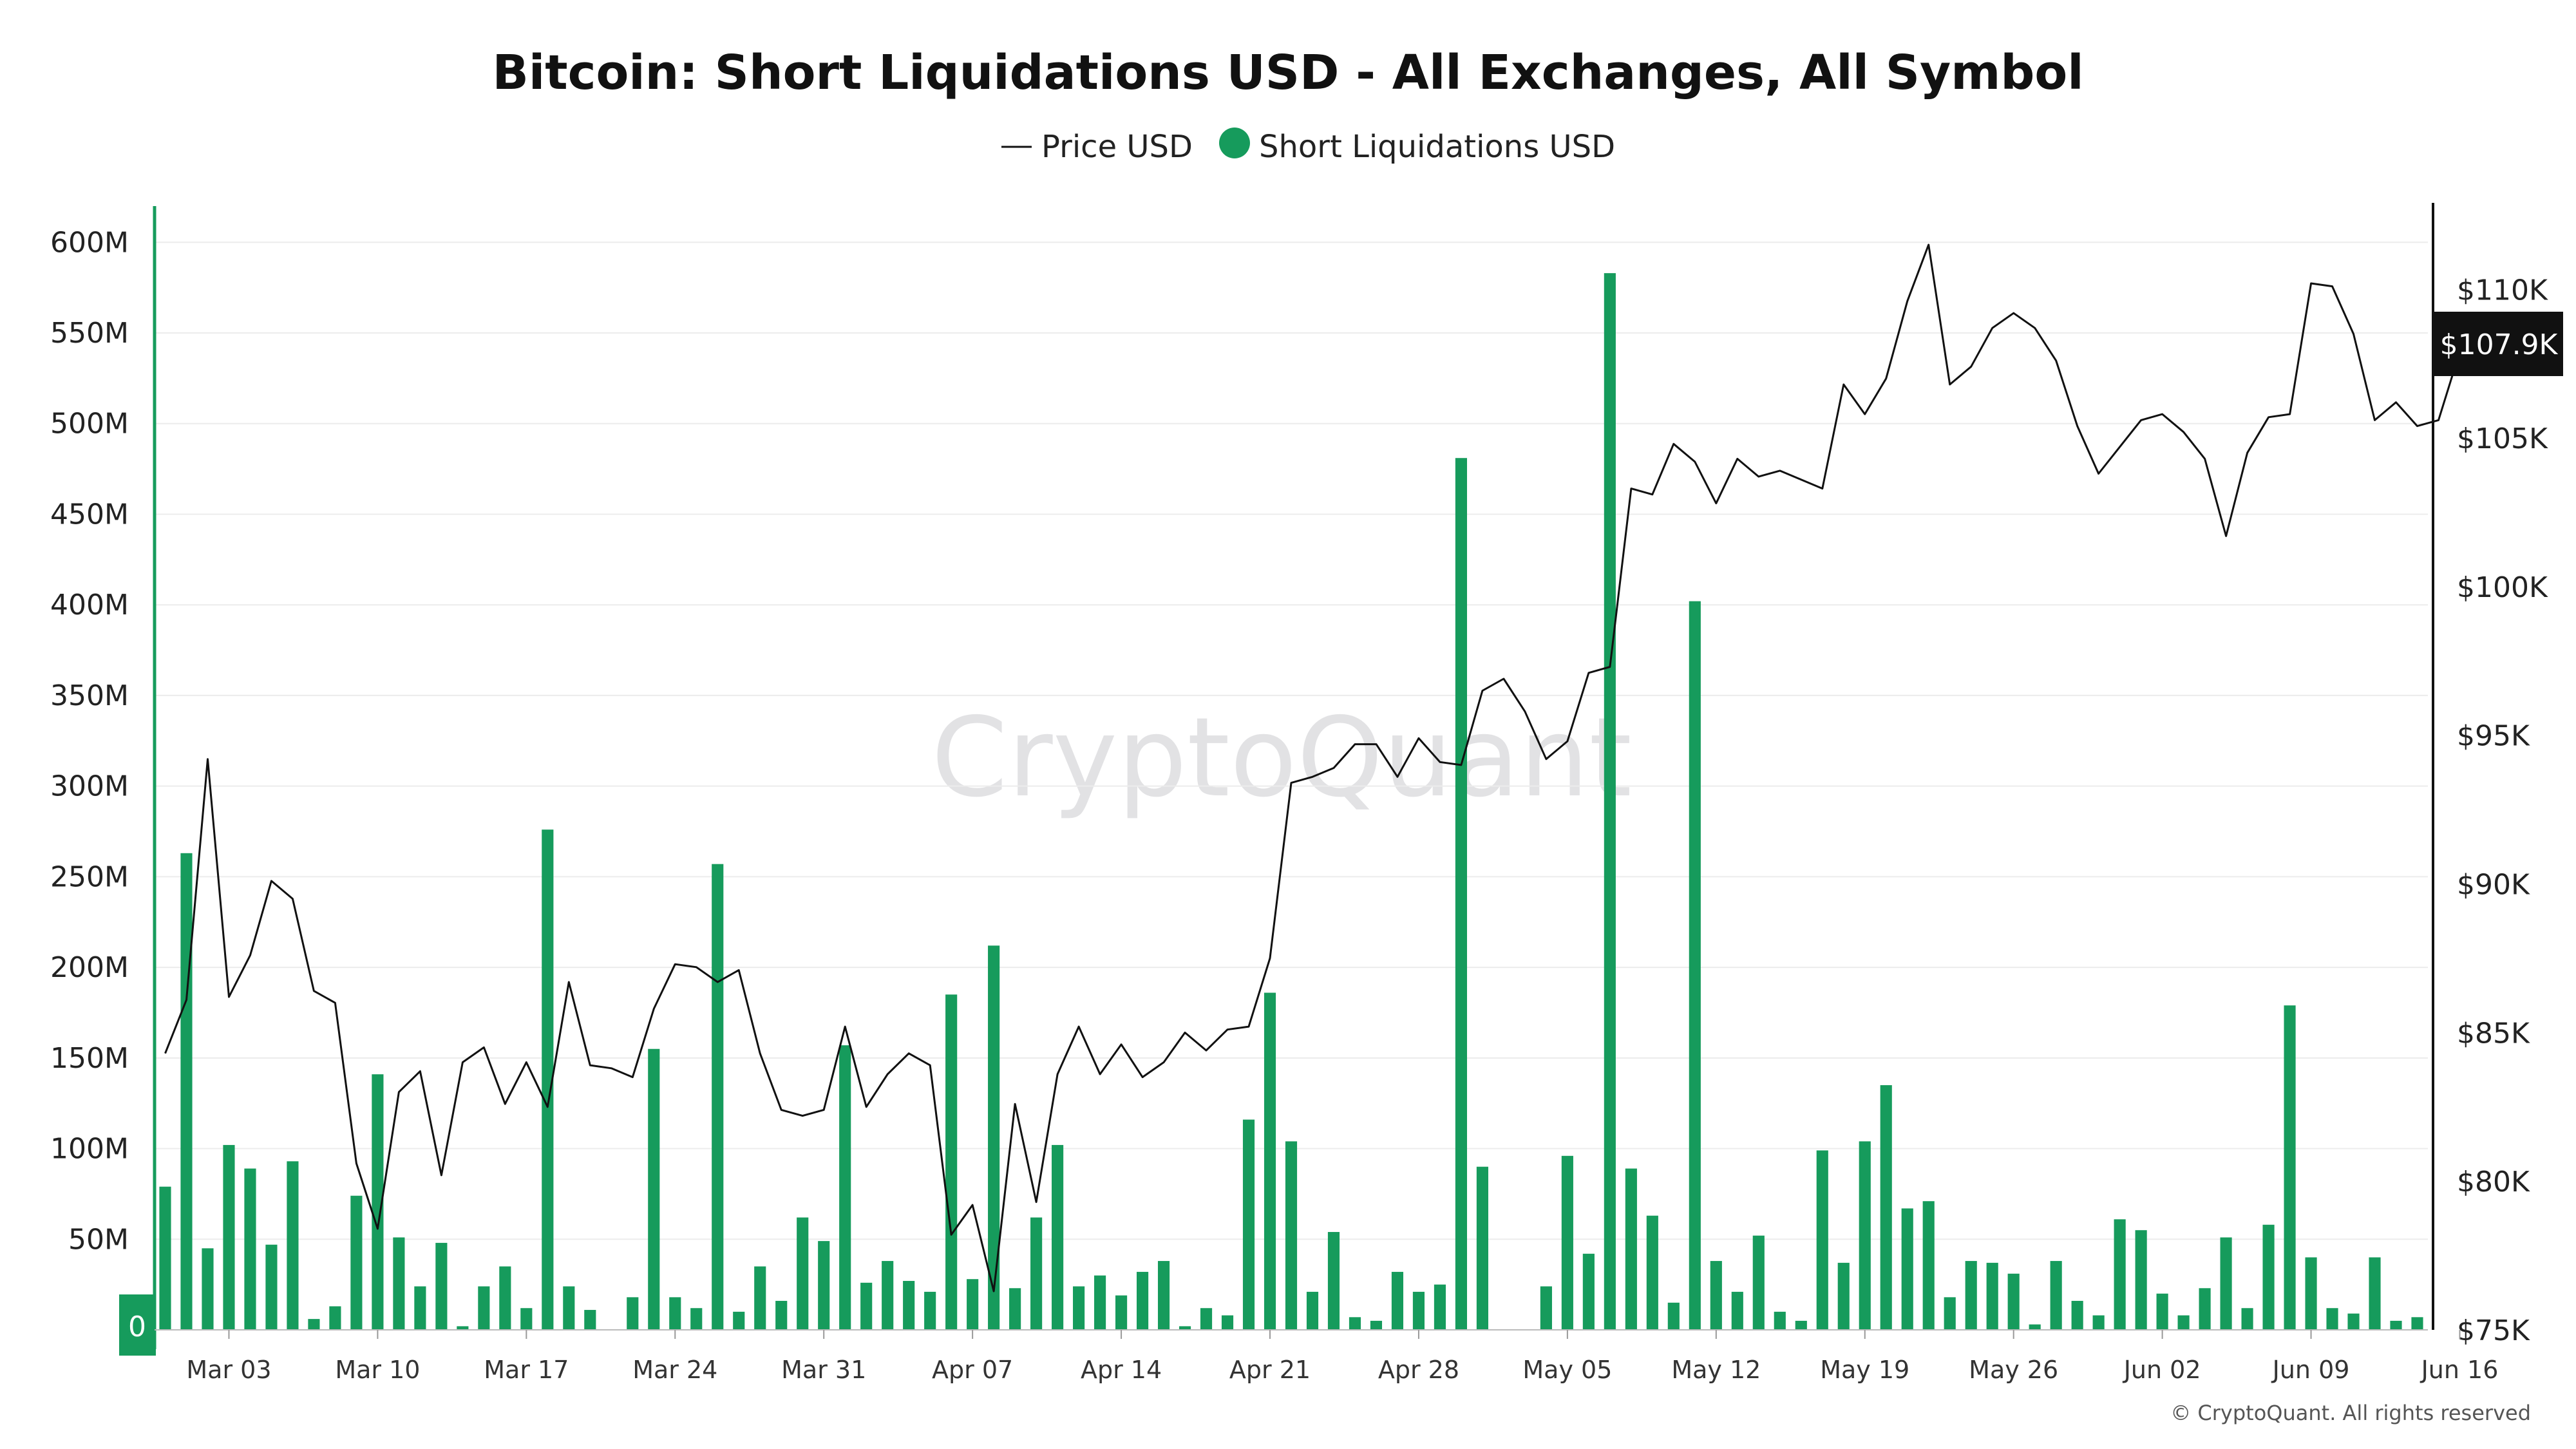  What do you see at coordinates (89, 968) in the screenshot?
I see `left-tick-label: 200M` at bounding box center [89, 968].